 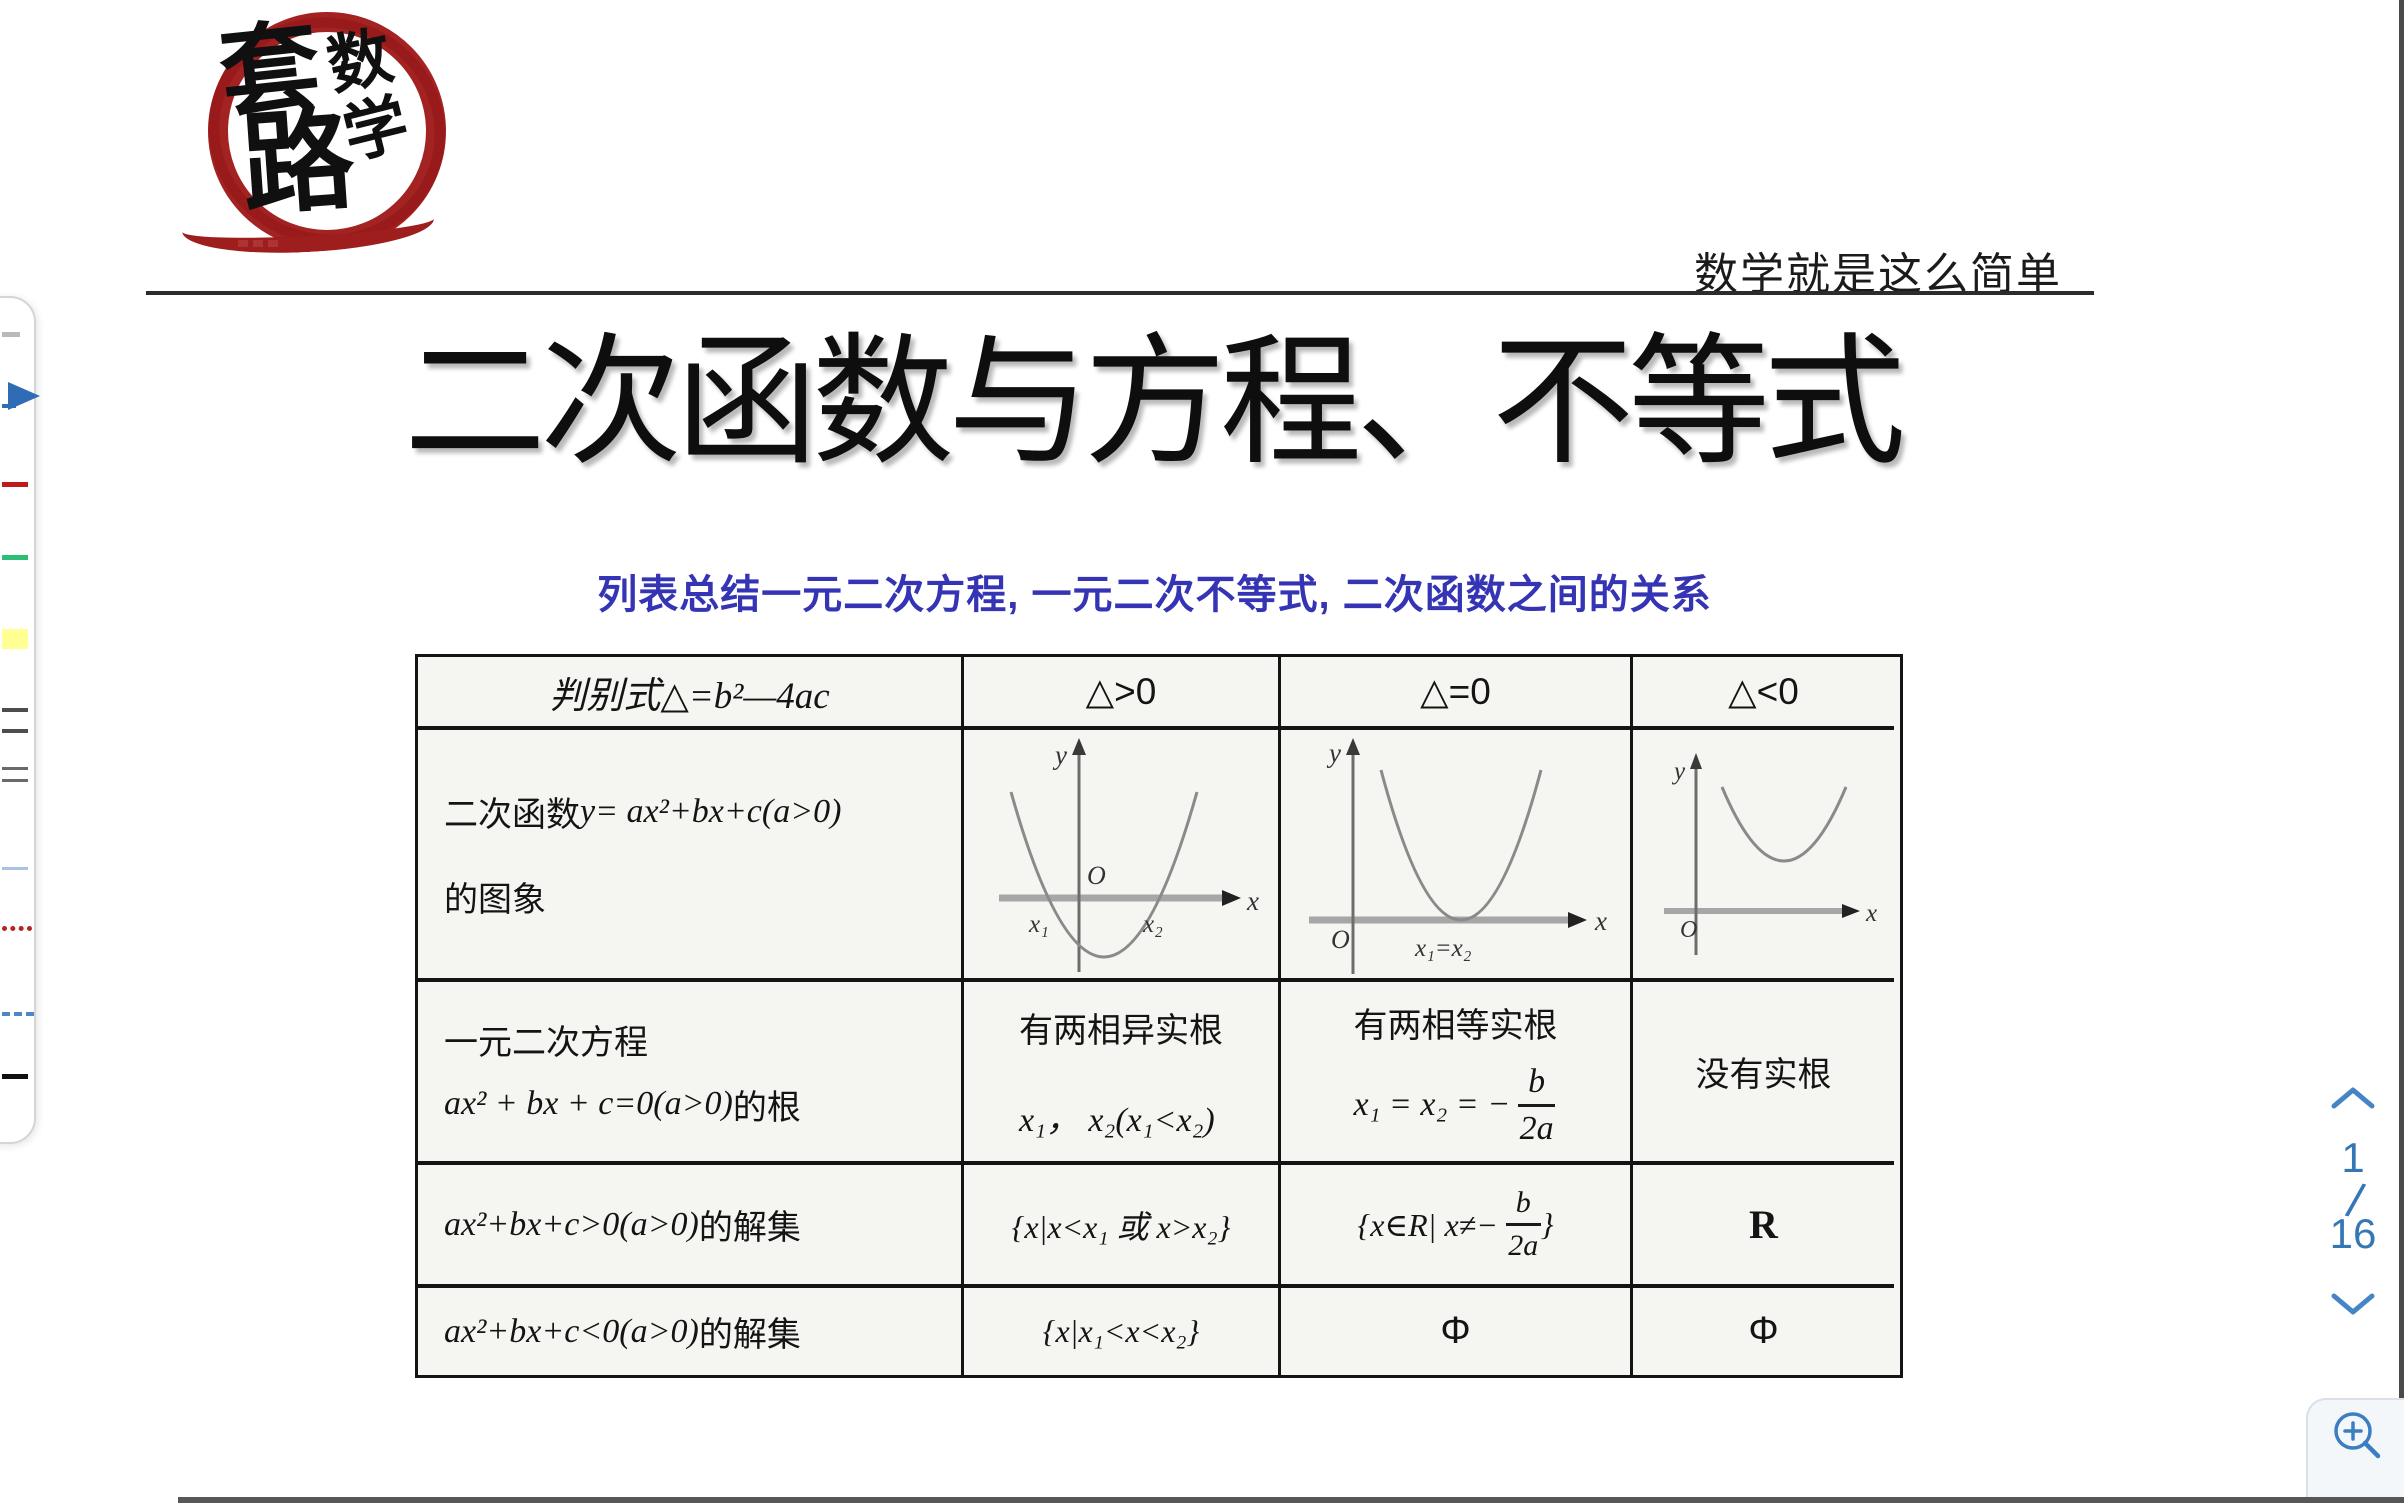 What do you see at coordinates (1443, 948) in the screenshot?
I see `equal-roots-label: x₁=x₂` at bounding box center [1443, 948].